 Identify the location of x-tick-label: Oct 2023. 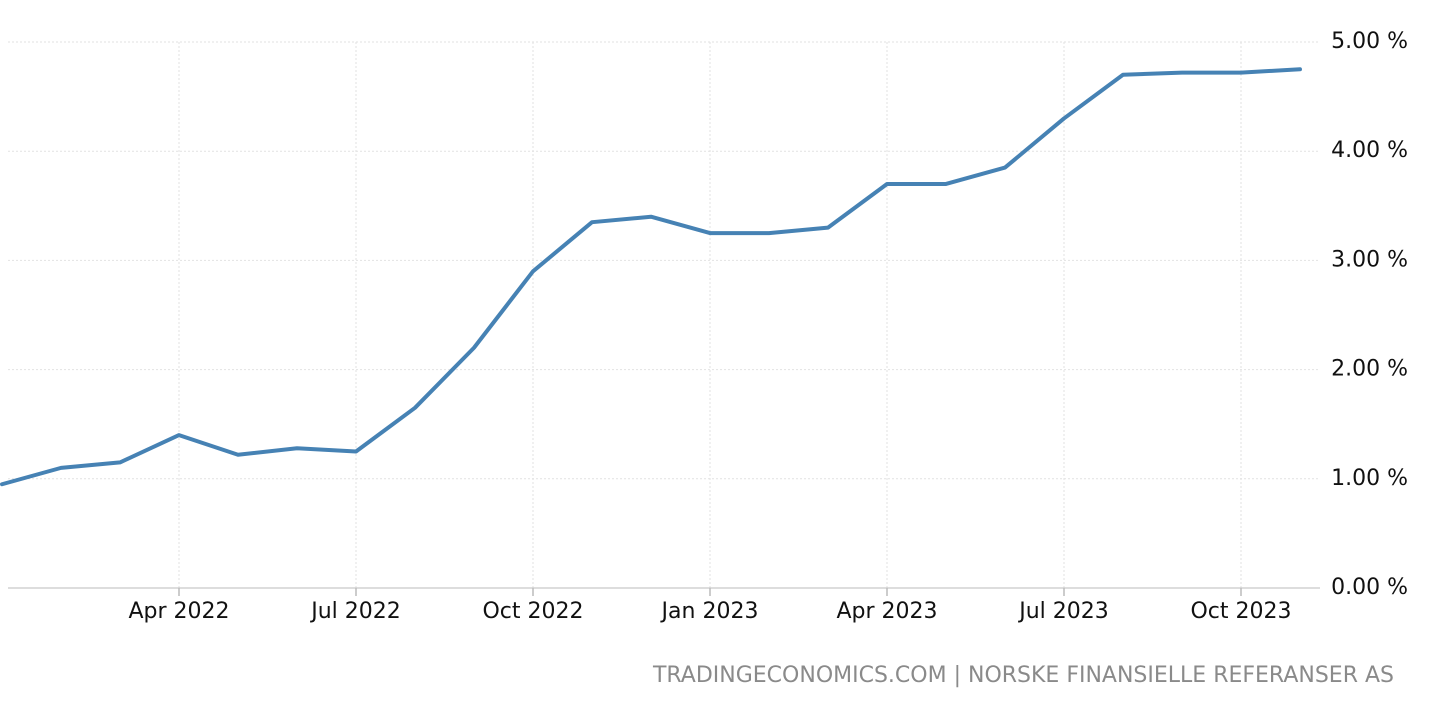
(1240, 611).